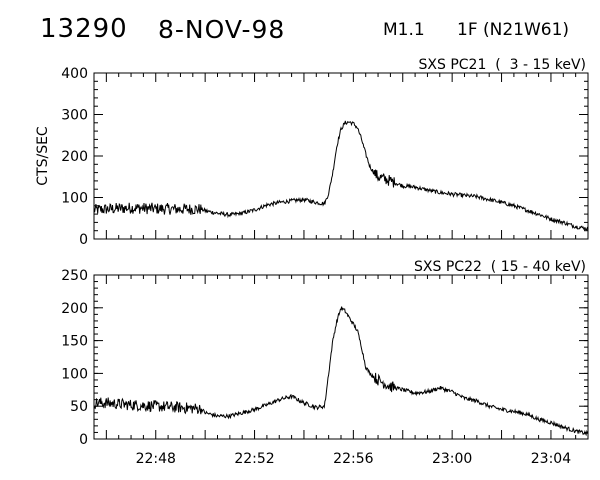 The height and width of the screenshot is (480, 600). I want to click on y-tick-label: 50, so click(79, 407).